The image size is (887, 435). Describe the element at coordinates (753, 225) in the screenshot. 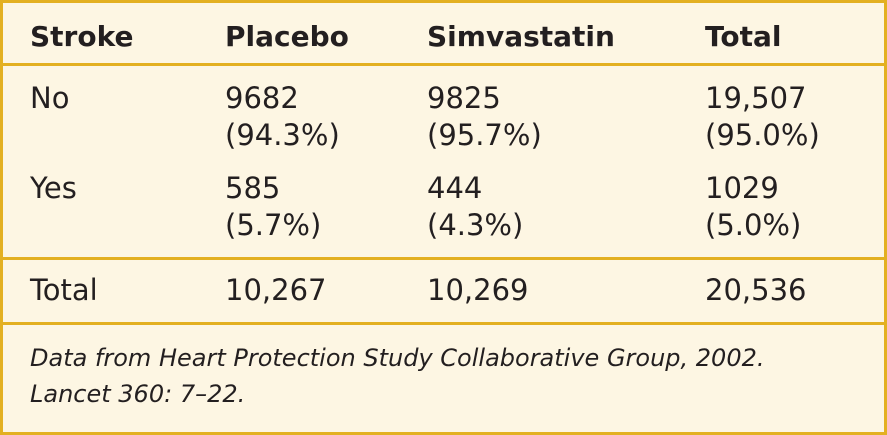

I see `cell-percent: (5.0%)` at that location.